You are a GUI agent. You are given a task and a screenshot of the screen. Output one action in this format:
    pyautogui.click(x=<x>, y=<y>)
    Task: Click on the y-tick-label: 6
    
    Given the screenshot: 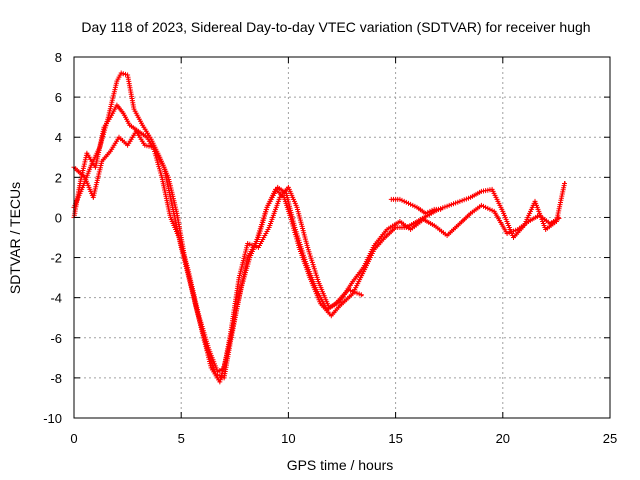 What is the action you would take?
    pyautogui.click(x=58, y=97)
    